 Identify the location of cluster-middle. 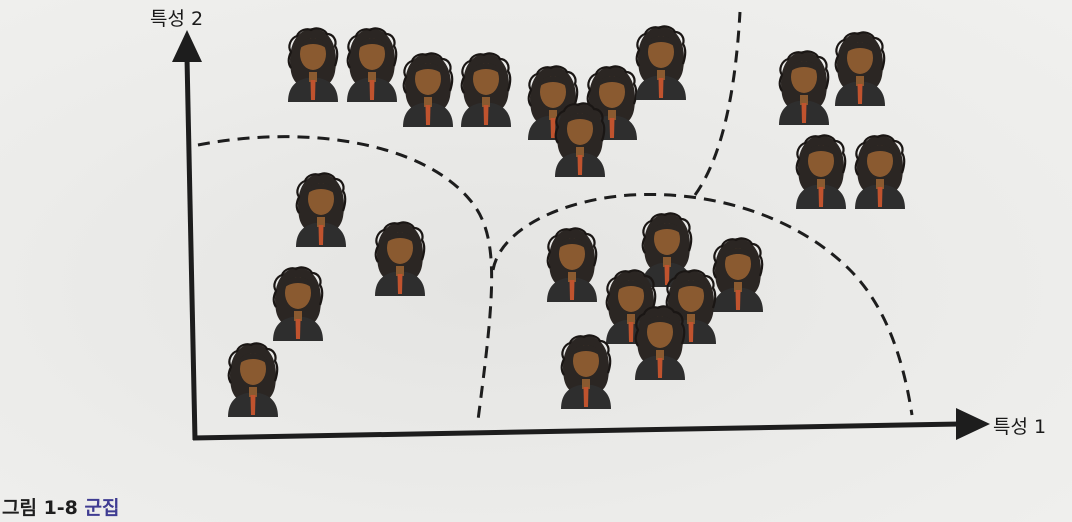
(655, 311).